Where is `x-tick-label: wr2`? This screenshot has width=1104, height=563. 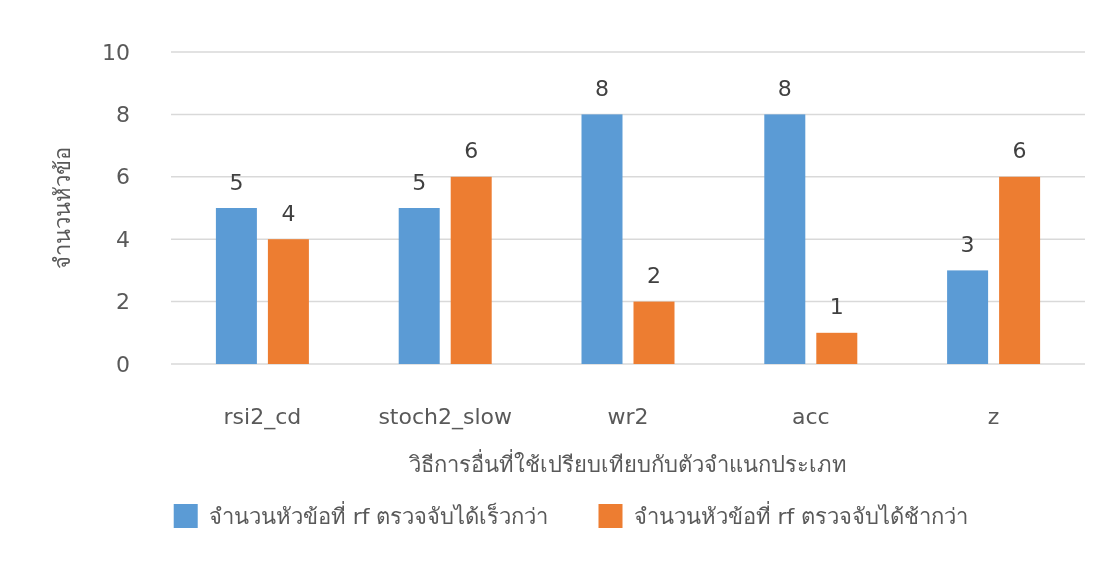 x-tick-label: wr2 is located at coordinates (628, 416).